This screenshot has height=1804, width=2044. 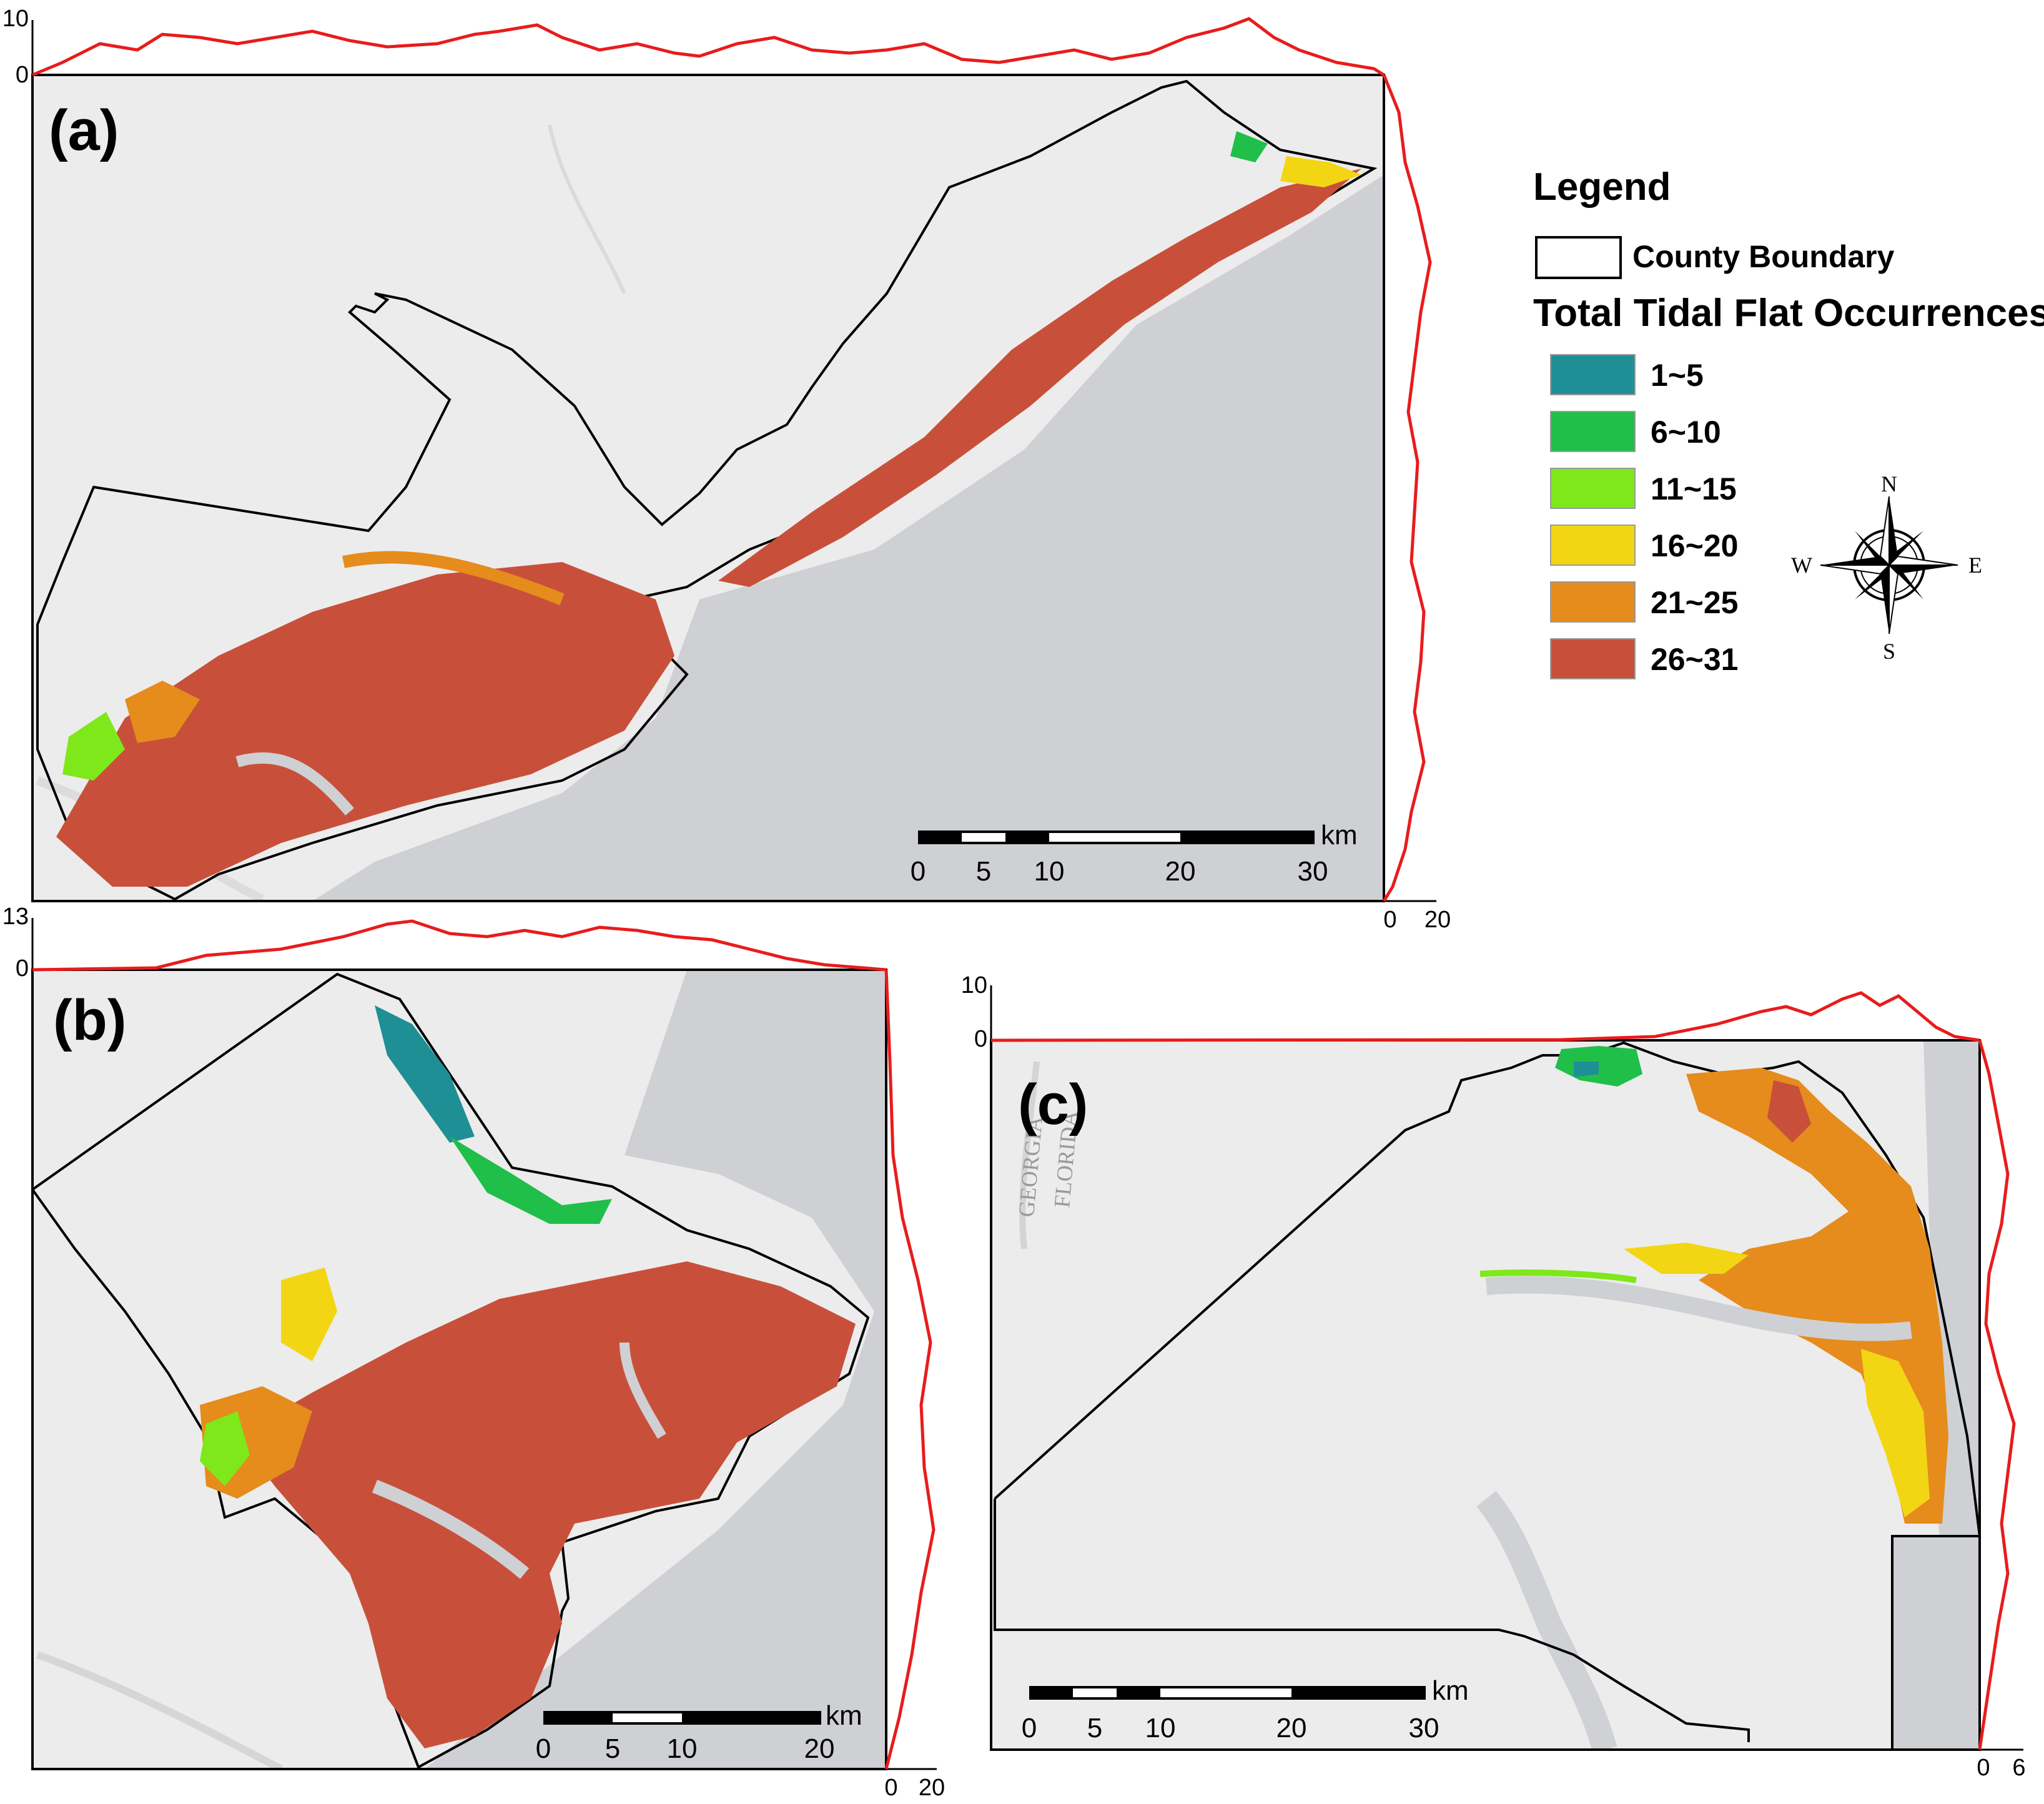 What do you see at coordinates (1694, 545) in the screenshot?
I see `legend-class-label: 16~20` at bounding box center [1694, 545].